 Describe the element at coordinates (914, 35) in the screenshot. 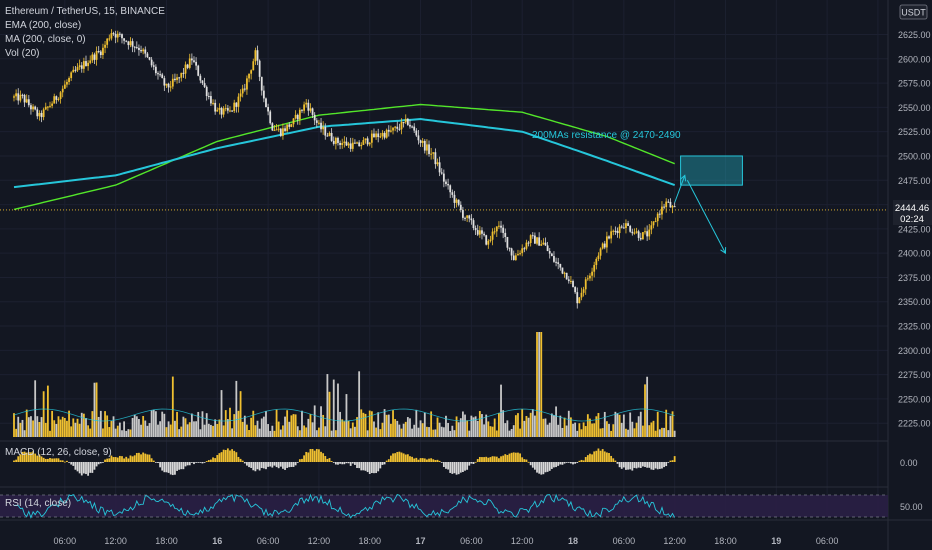

I see `price-tick-label: 2625.00` at that location.